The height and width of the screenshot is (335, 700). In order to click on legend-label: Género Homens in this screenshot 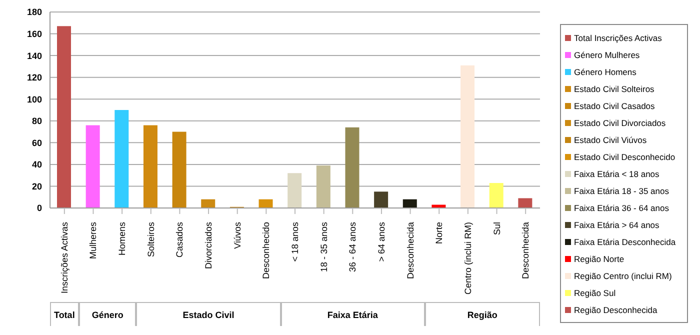, I will do `click(605, 71)`.